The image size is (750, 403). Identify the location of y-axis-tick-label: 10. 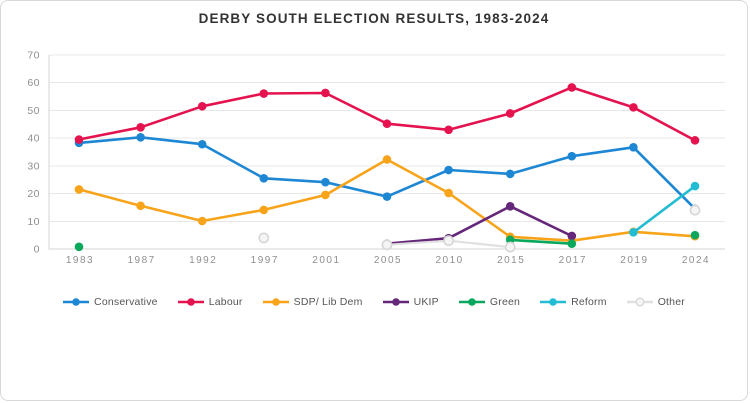
(33, 222).